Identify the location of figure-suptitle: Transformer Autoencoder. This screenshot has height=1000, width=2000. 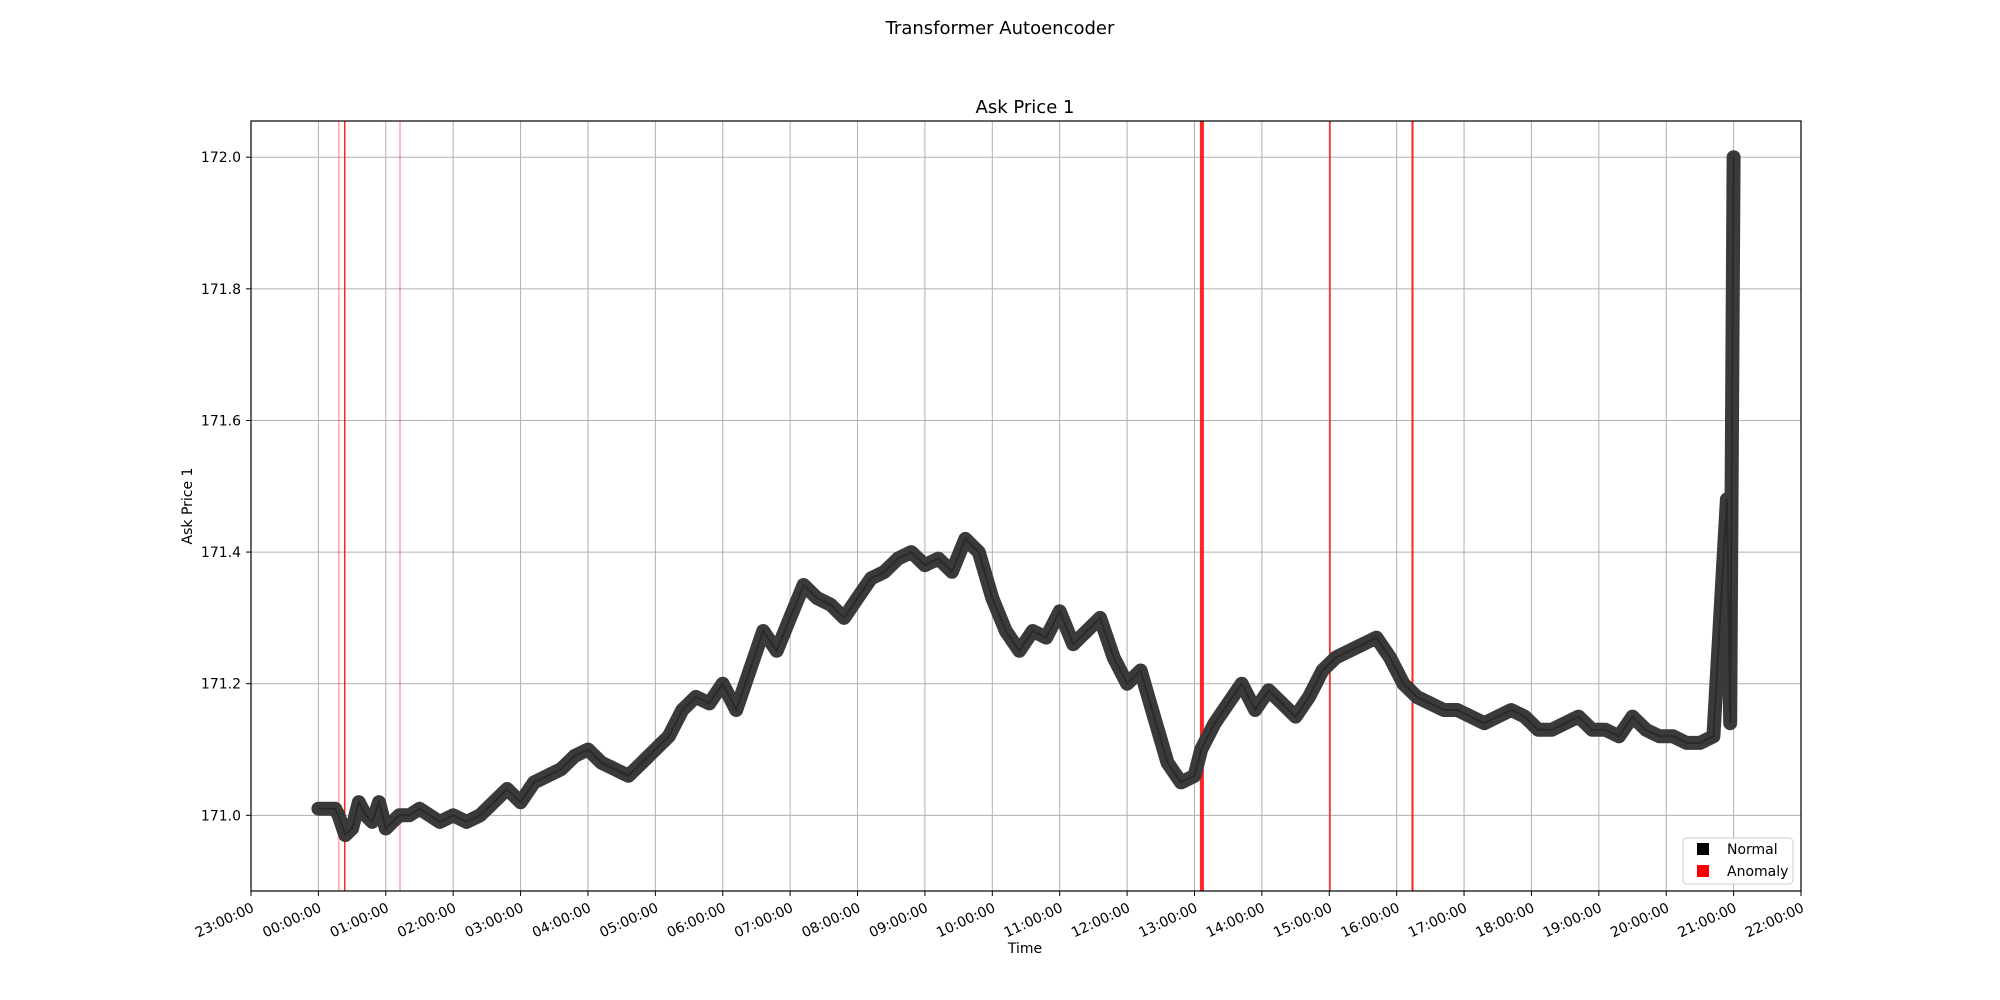
(1000, 28).